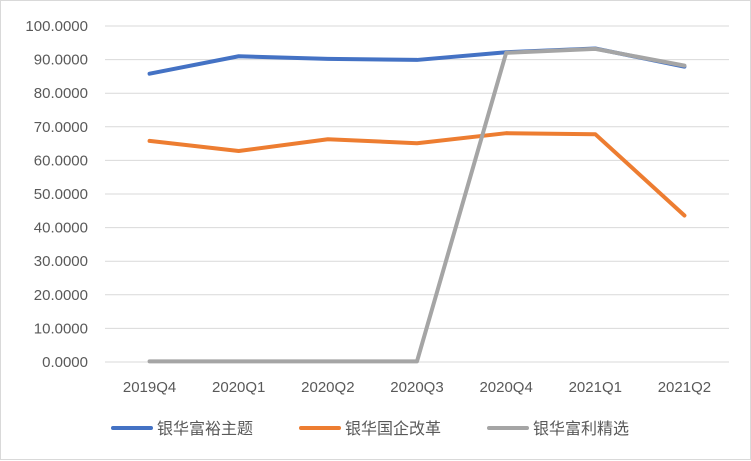 This screenshot has width=751, height=461. I want to click on x-tick-label: 2021Q2, so click(684, 387).